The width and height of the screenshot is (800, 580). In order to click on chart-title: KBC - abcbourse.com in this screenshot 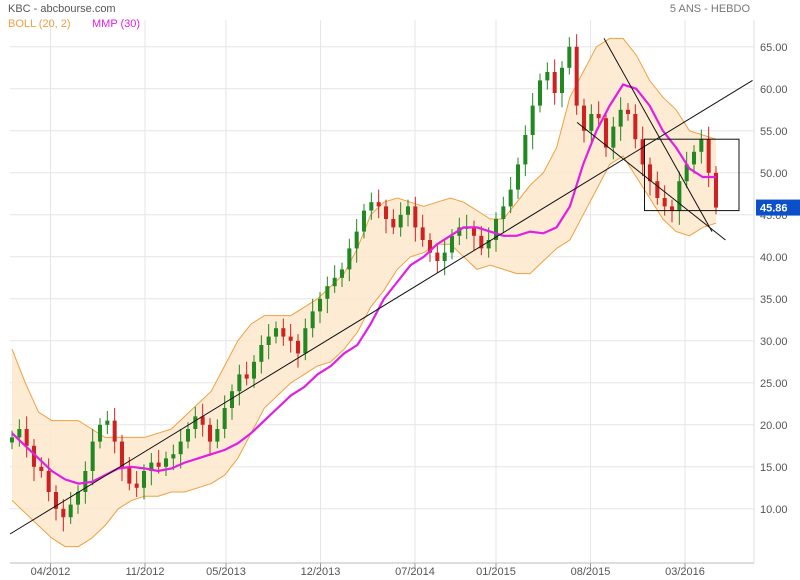, I will do `click(62, 9)`.